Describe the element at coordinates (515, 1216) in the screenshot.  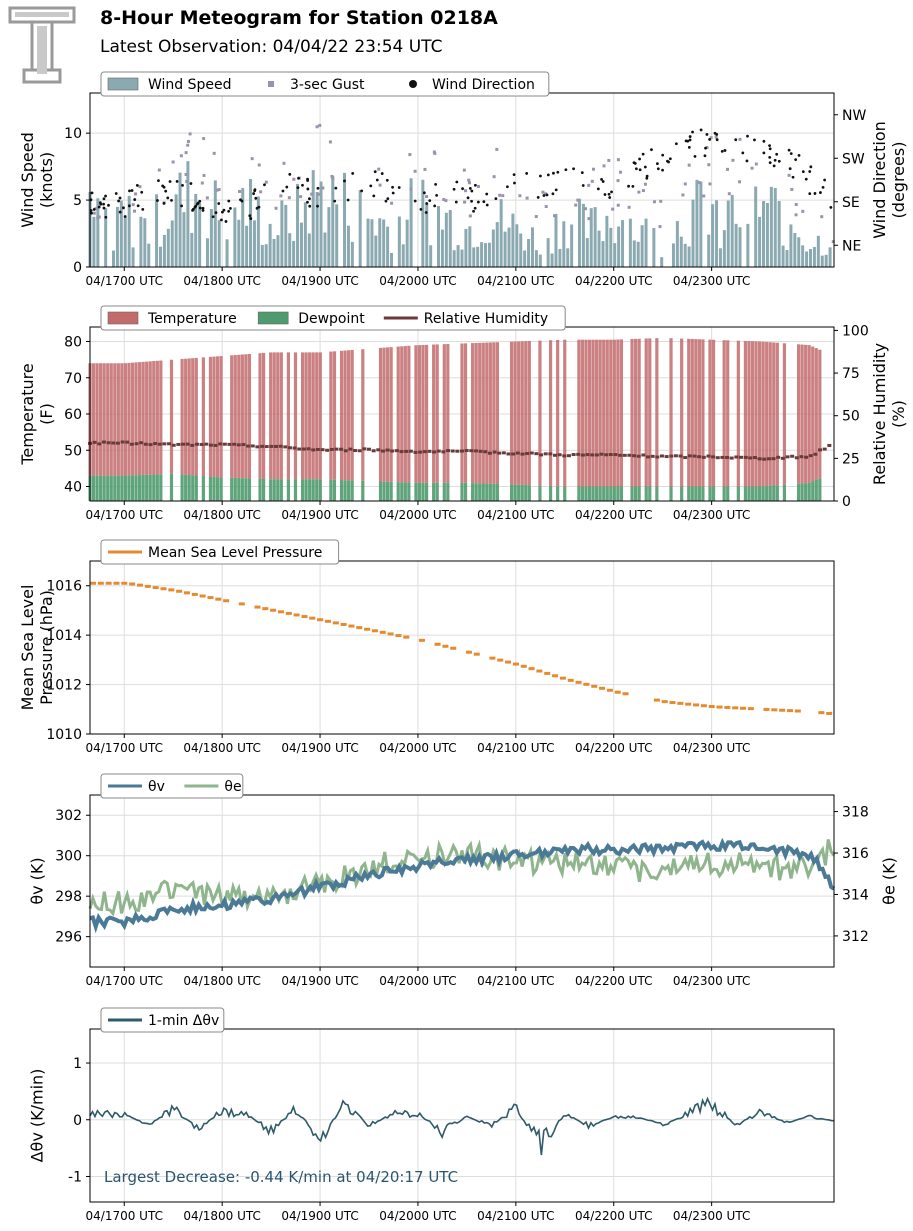
I see `x-tick-label: 04/2100 UTC` at that location.